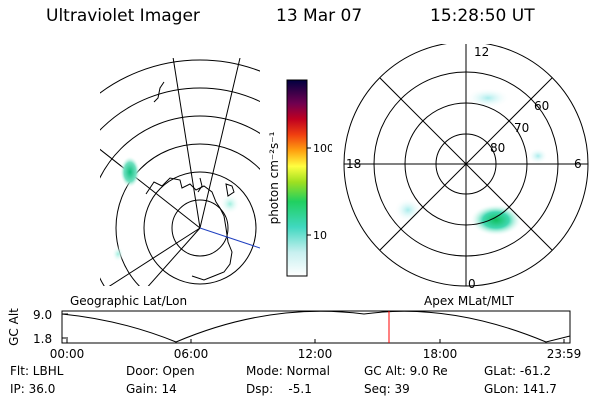 The height and width of the screenshot is (400, 600). Describe the element at coordinates (67, 354) in the screenshot. I see `time-tick: 00:00` at that location.